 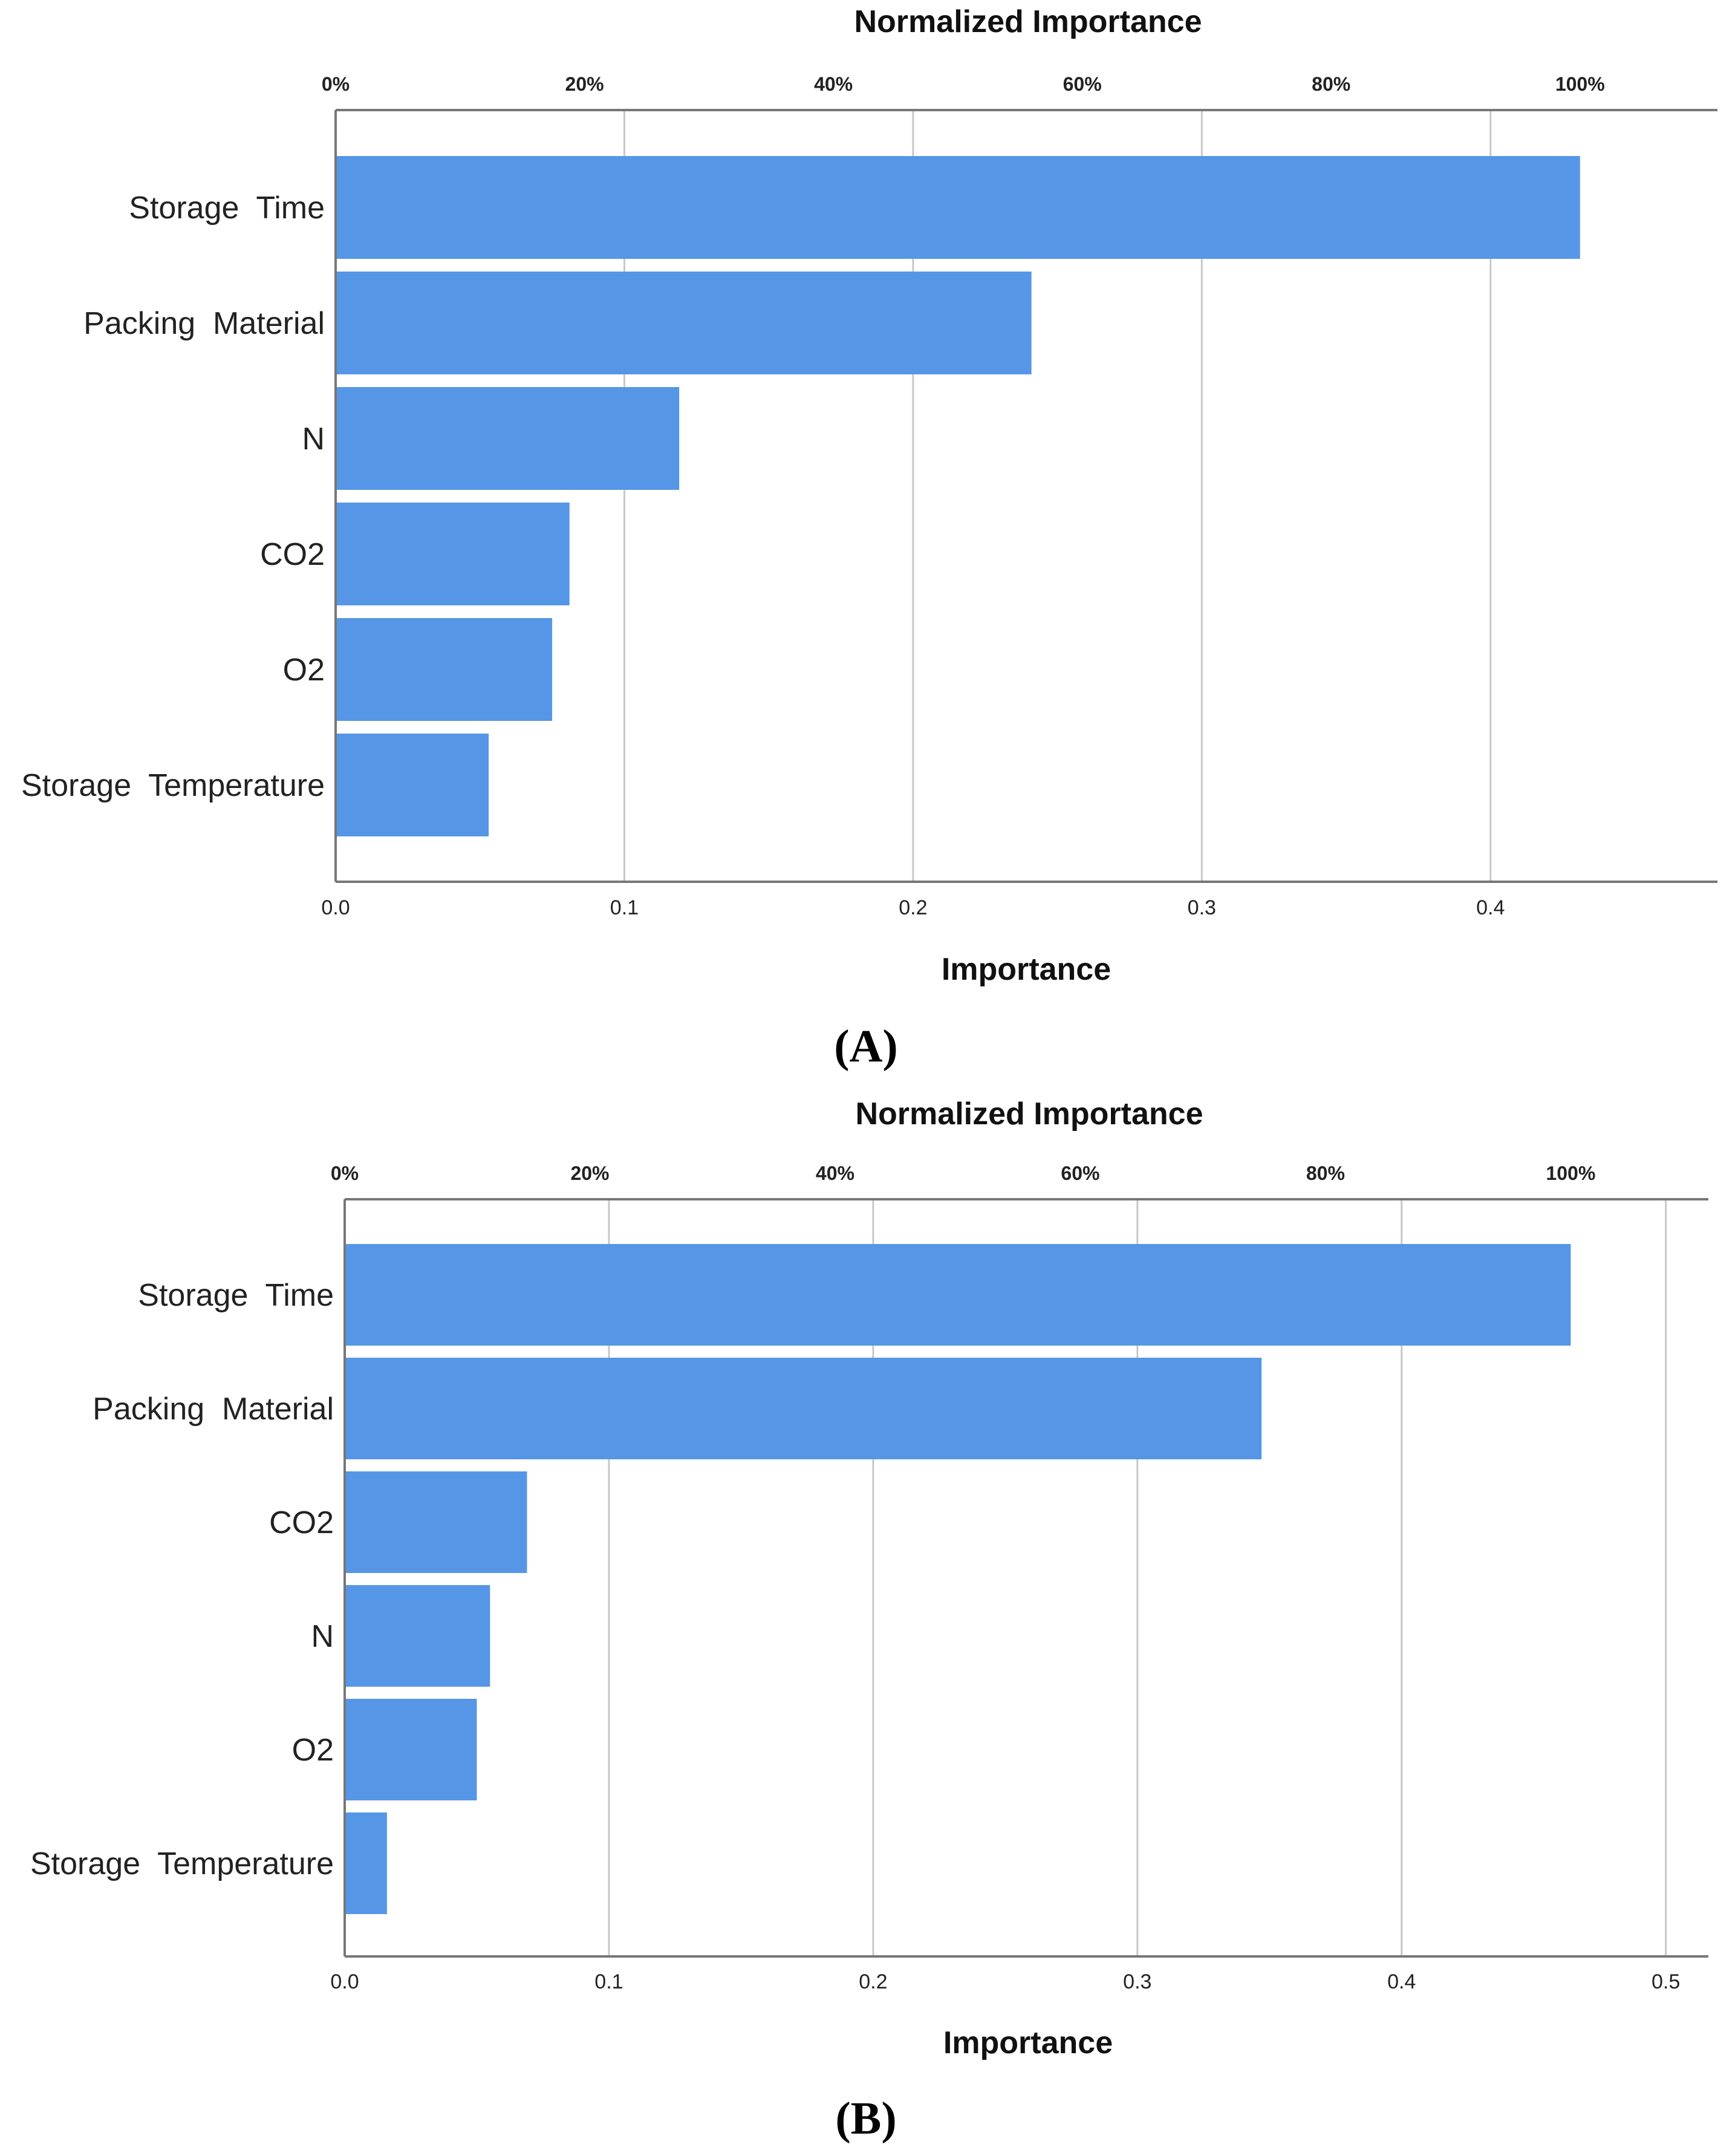 I want to click on chart-a-x-tick-label: 0.4, so click(x=1490, y=907).